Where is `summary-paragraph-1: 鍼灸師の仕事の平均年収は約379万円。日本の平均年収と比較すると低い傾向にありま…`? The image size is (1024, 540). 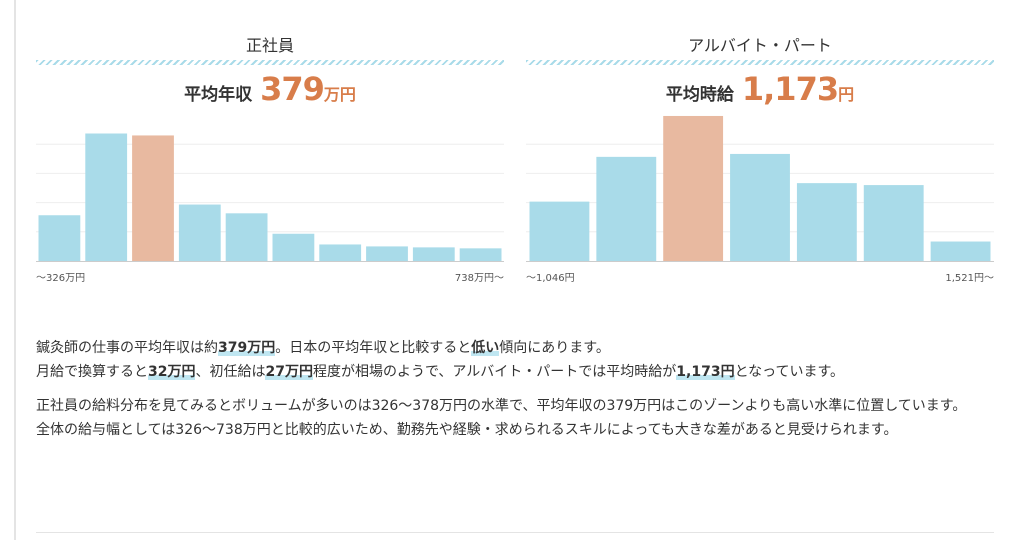 summary-paragraph-1: 鍼灸師の仕事の平均年収は約379万円。日本の平均年収と比較すると低い傾向にありま… is located at coordinates (516, 360).